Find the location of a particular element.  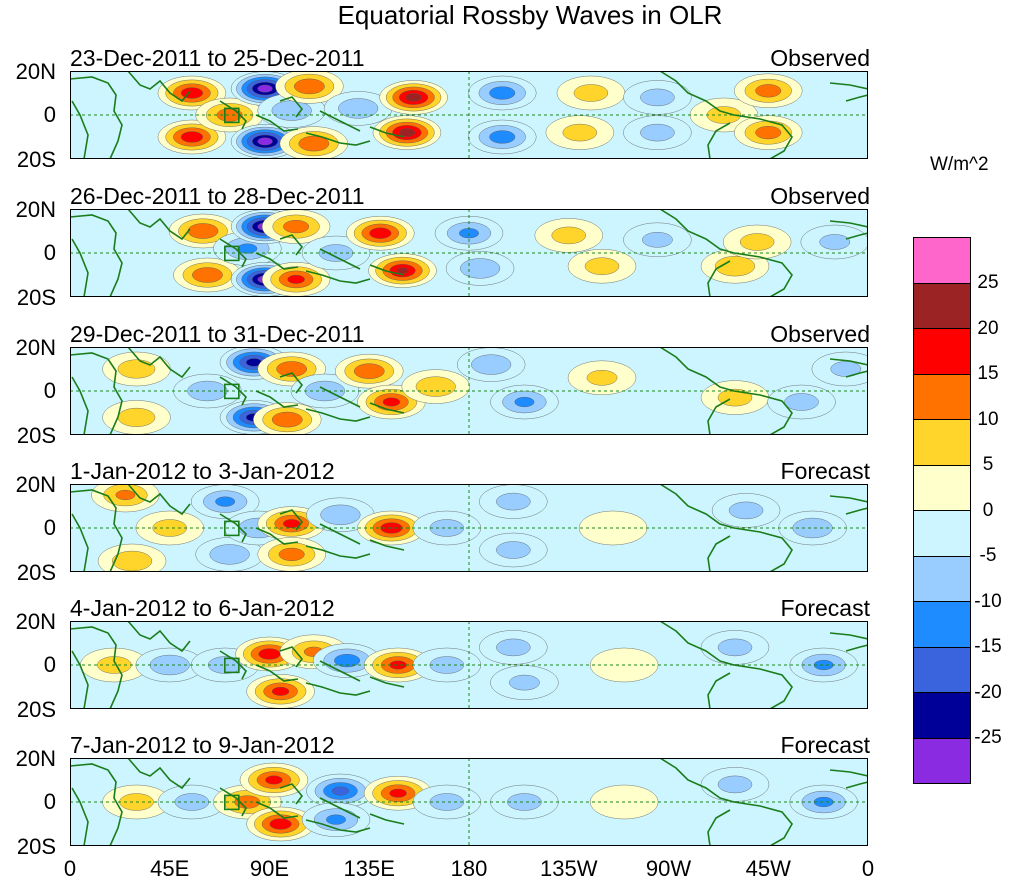

map-panel-6: 7-Jan-2012 to 9-Jan-2012 Forecast is located at coordinates (470, 789).